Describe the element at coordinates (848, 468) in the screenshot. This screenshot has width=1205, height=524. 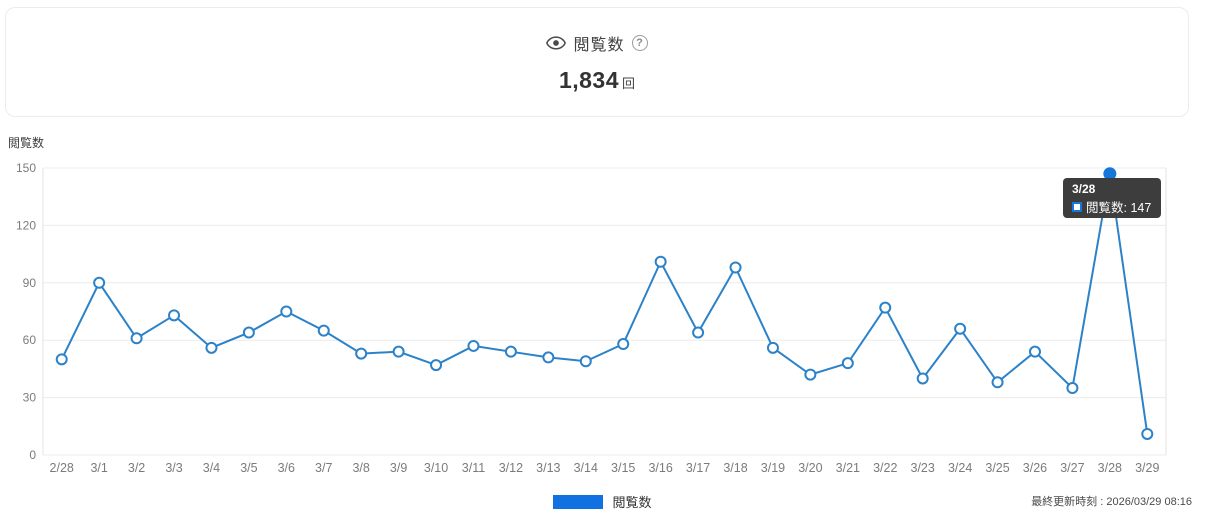
I see `x-tick-label: 3/21` at that location.